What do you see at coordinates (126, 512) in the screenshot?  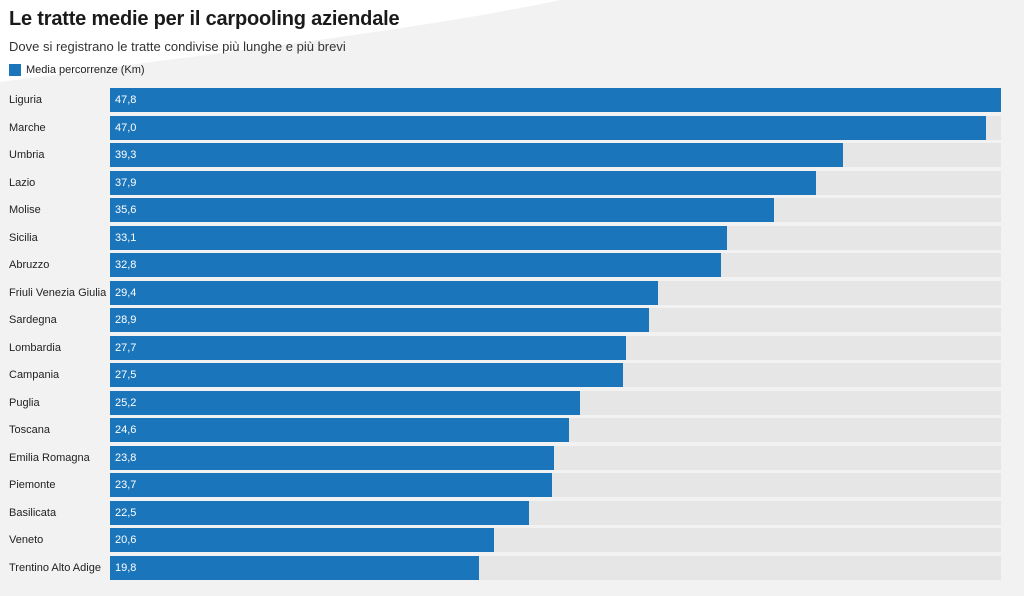 I see `bar-value-label: 22,5` at bounding box center [126, 512].